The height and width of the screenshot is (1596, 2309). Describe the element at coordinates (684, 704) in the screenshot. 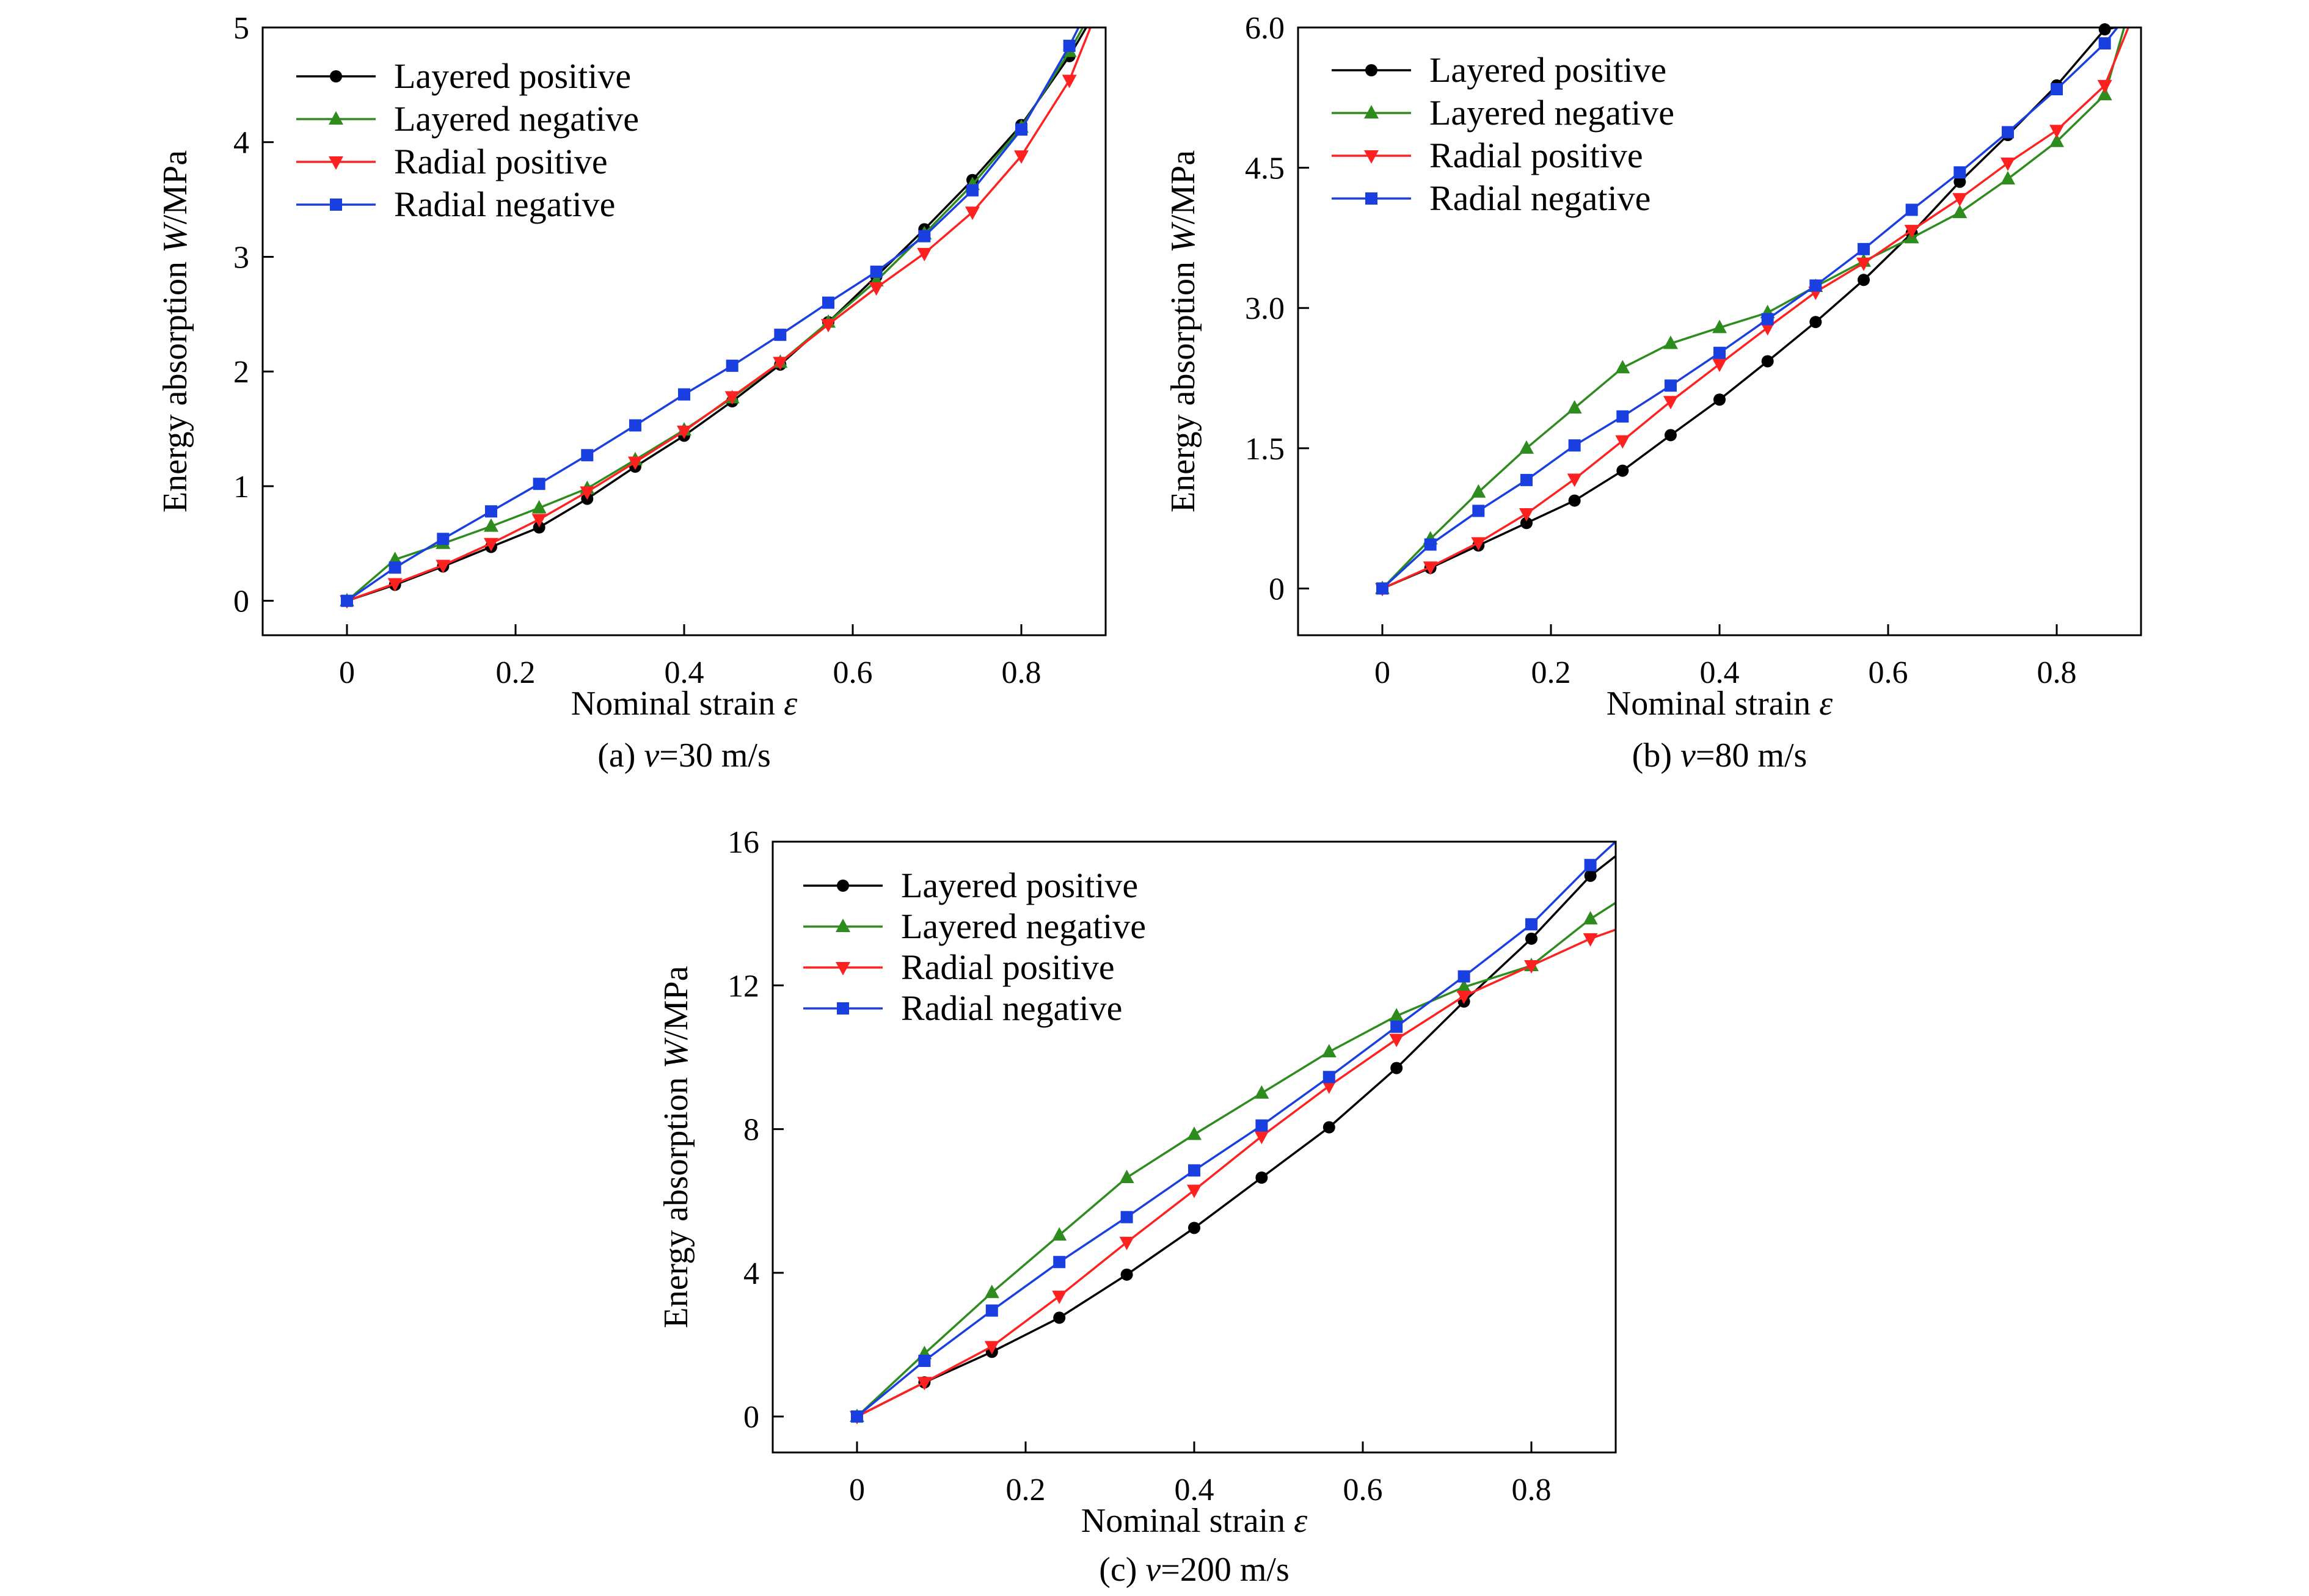

I see `x-axis-label: Nominal strain ε` at that location.